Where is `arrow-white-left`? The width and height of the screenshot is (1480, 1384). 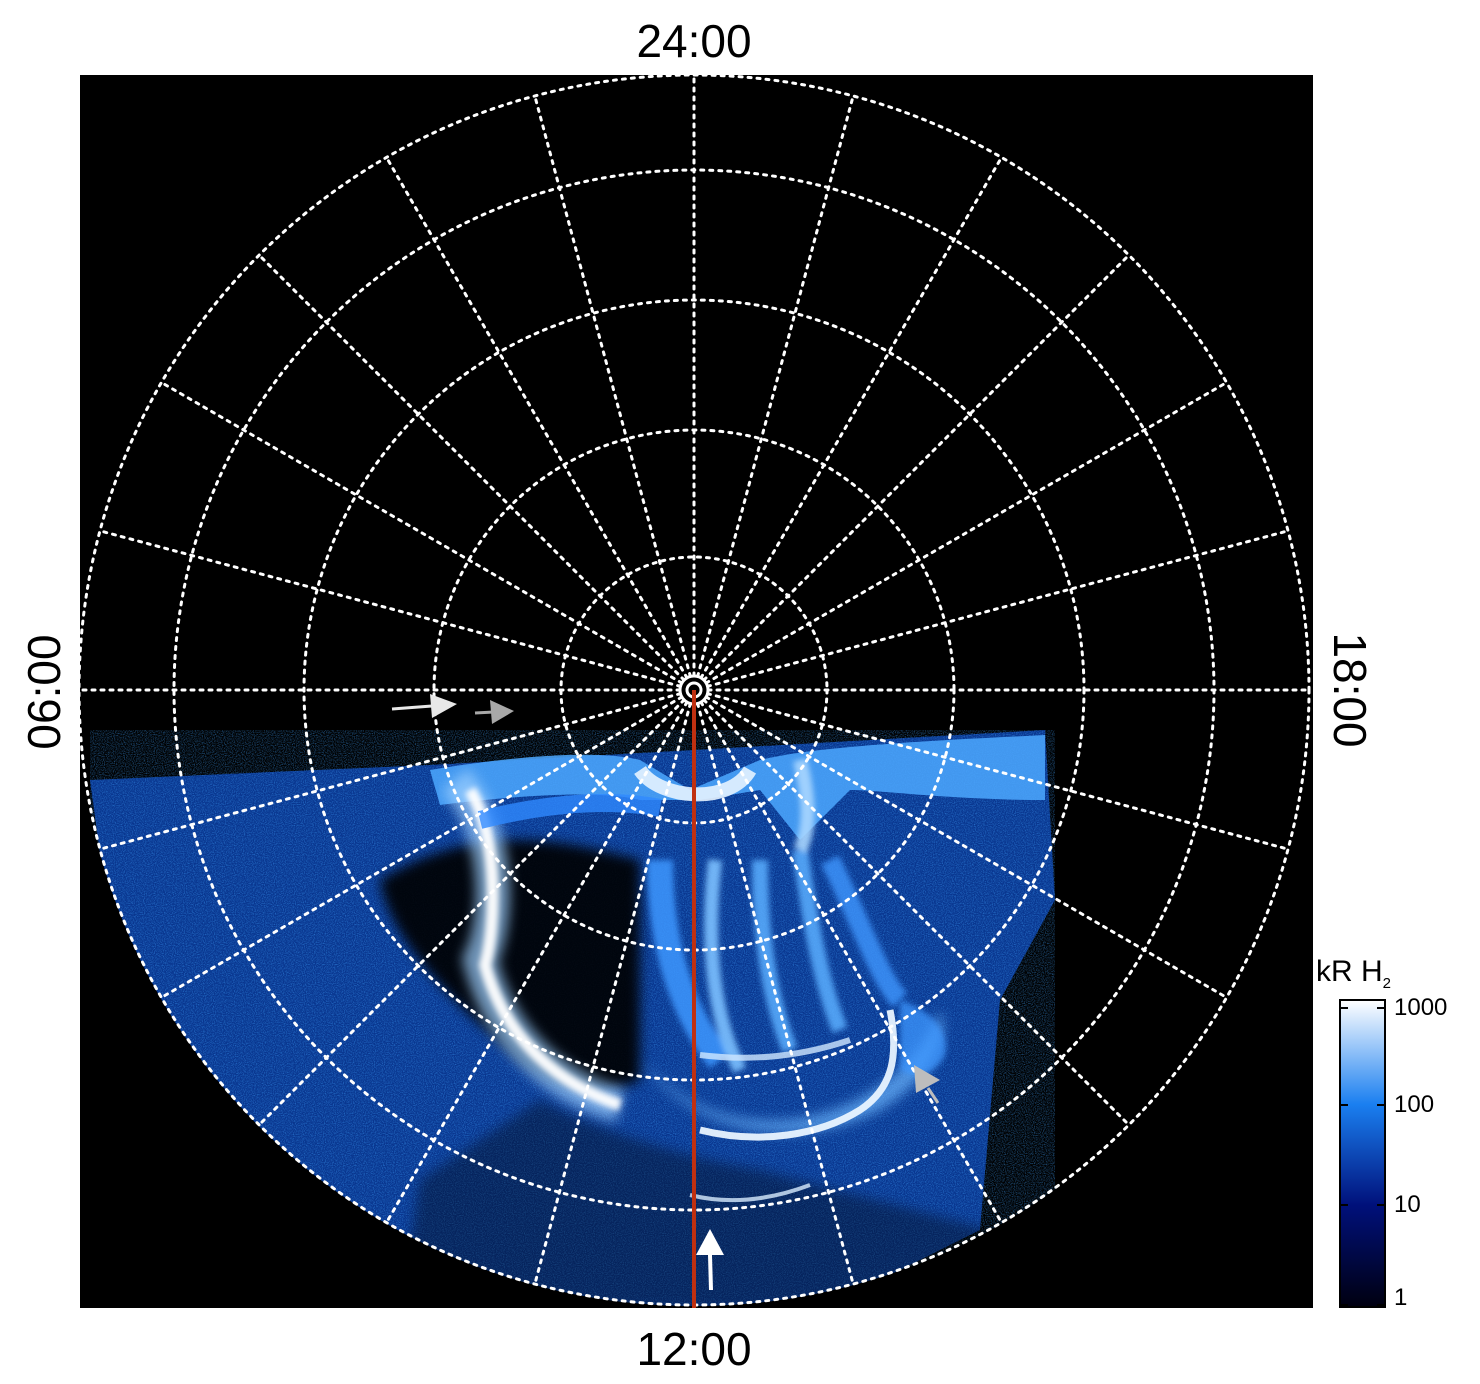
arrow-white-left is located at coordinates (424, 706).